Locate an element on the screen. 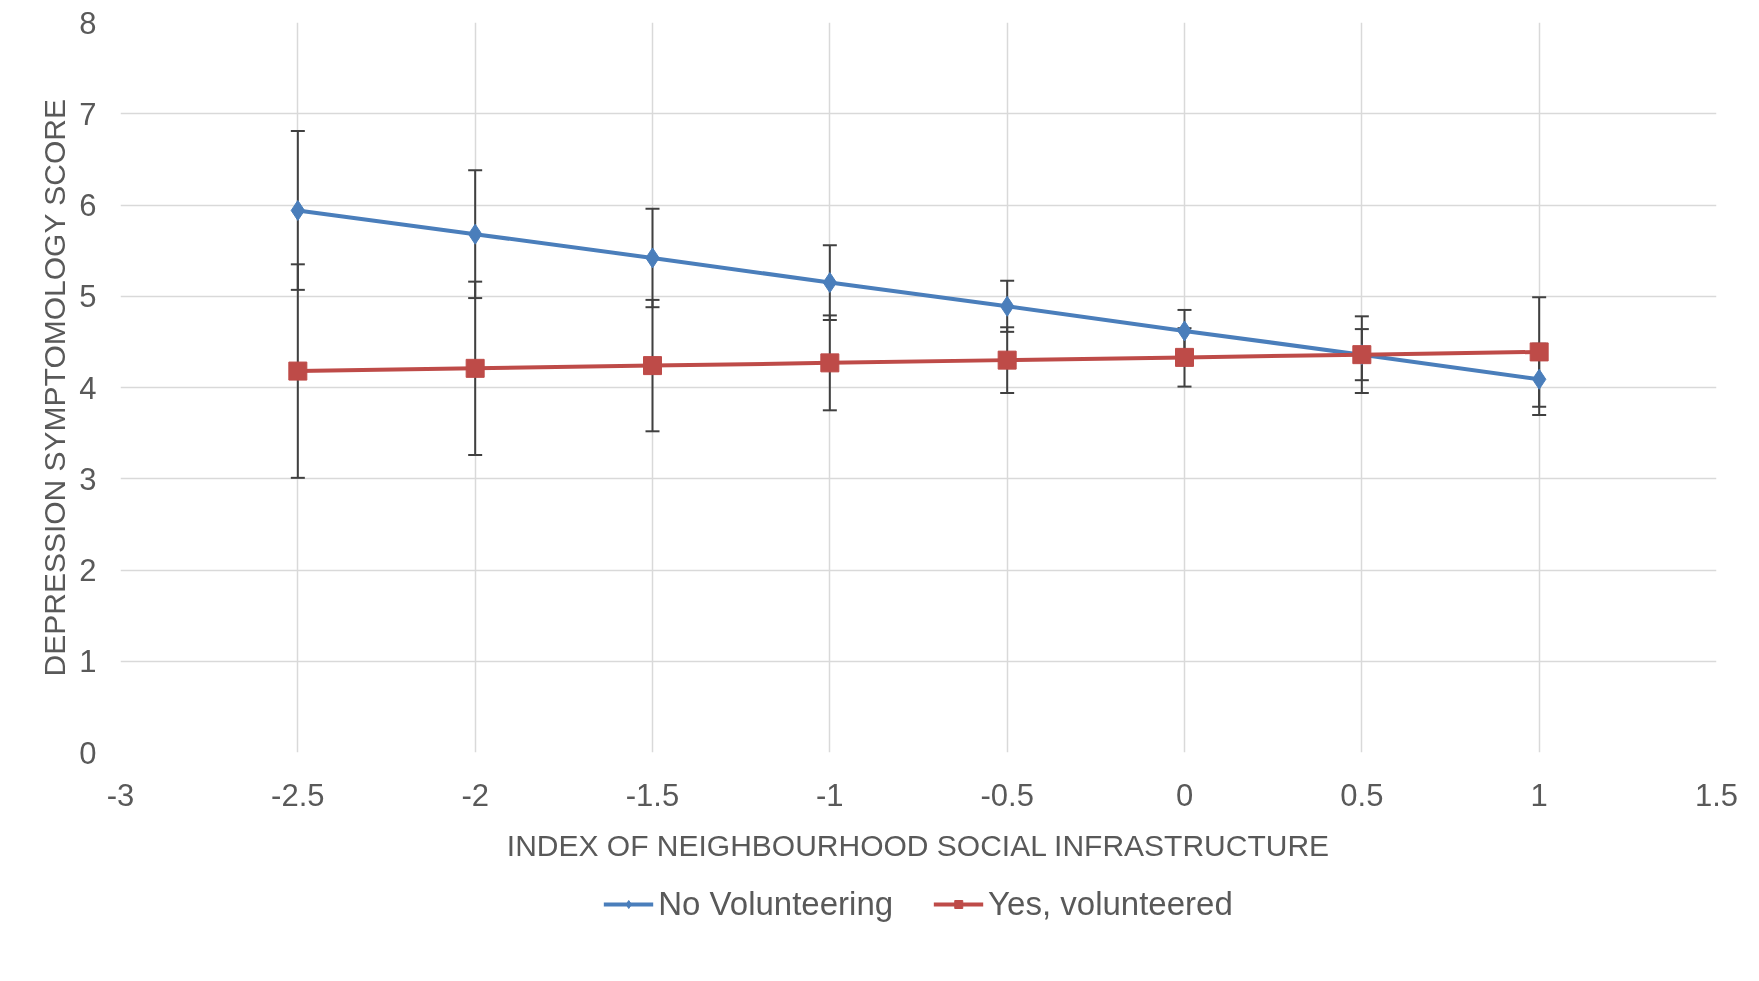  x-tick-label: 0 is located at coordinates (1184, 795).